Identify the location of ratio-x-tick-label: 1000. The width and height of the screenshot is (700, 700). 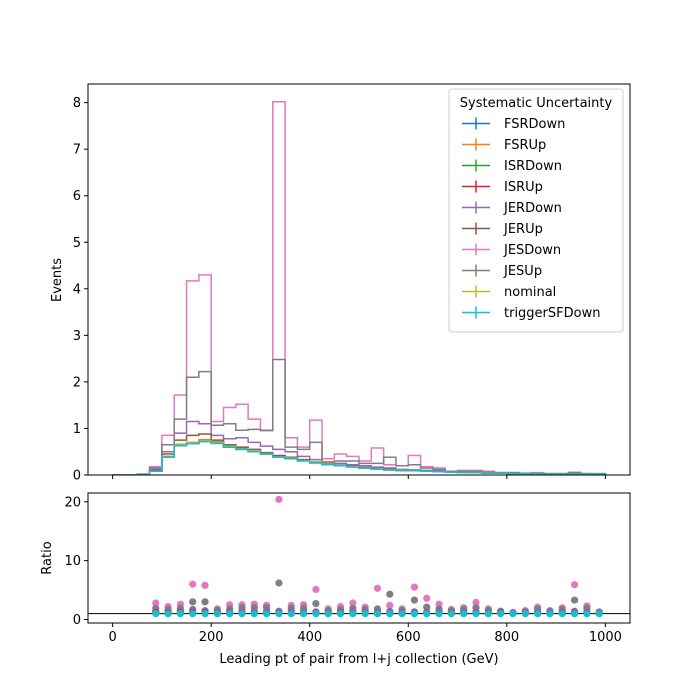
(605, 637).